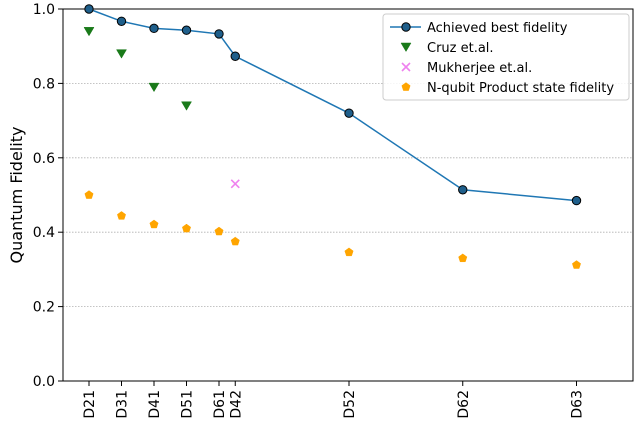 The width and height of the screenshot is (634, 427). What do you see at coordinates (497, 28) in the screenshot?
I see `legend-label: Achieved best fidelity` at bounding box center [497, 28].